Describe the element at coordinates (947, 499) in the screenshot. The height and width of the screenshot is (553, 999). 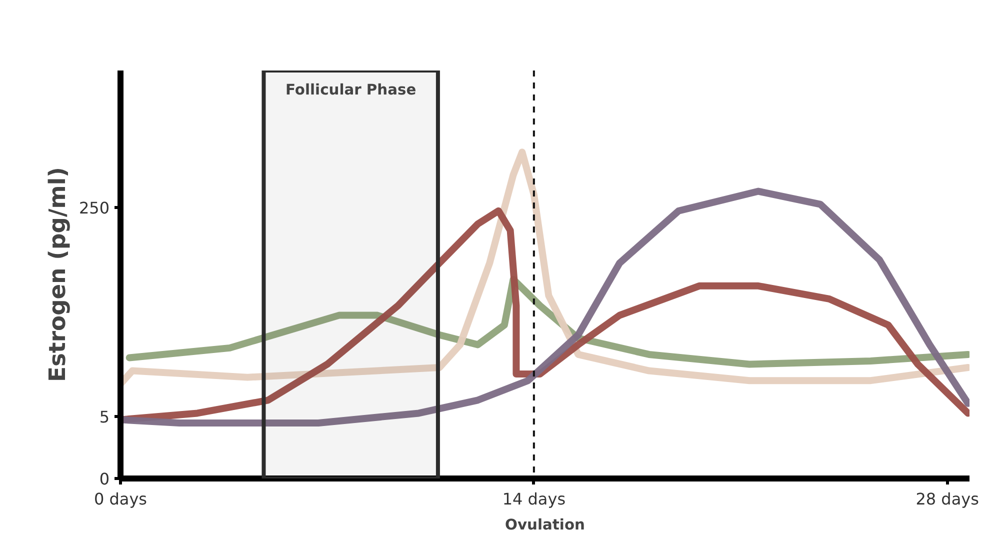
I see `x-tick-label: 28 days` at that location.